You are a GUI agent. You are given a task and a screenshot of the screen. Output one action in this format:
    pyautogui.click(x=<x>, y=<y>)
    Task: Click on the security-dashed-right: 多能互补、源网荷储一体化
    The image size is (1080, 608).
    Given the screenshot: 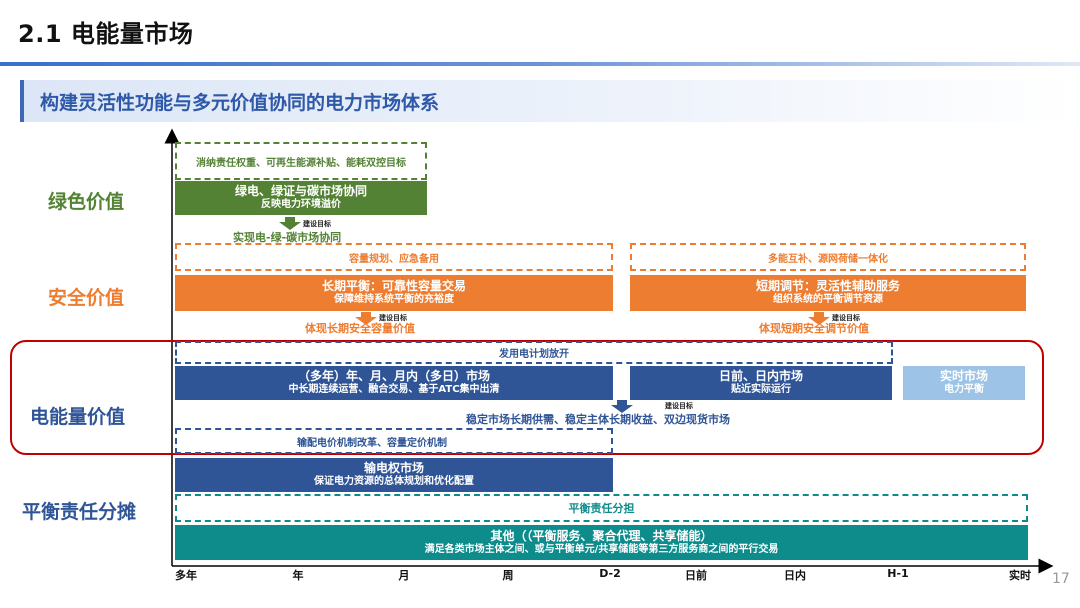 What is the action you would take?
    pyautogui.click(x=828, y=257)
    